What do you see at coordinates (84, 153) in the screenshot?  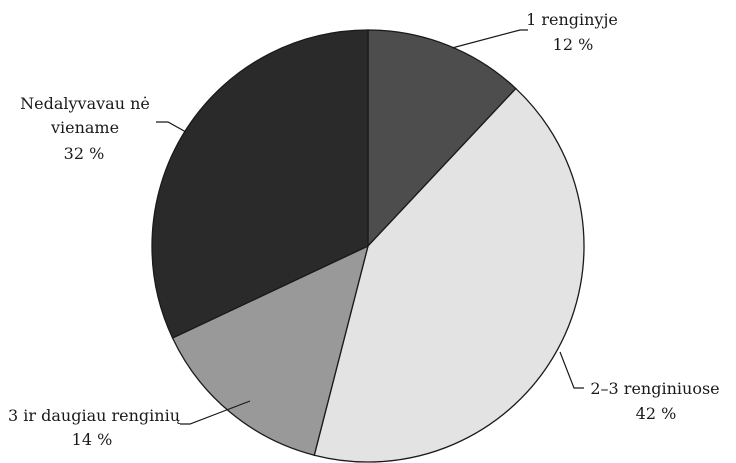 I see `slice-value-nedalyvavau: 32 %` at bounding box center [84, 153].